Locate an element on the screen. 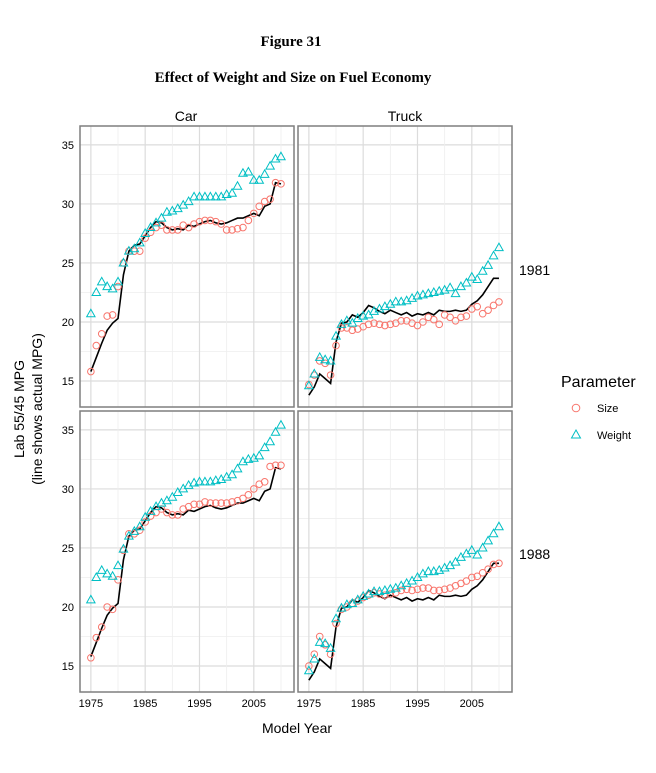 This screenshot has width=656, height=773. legend-size-marker is located at coordinates (576, 408).